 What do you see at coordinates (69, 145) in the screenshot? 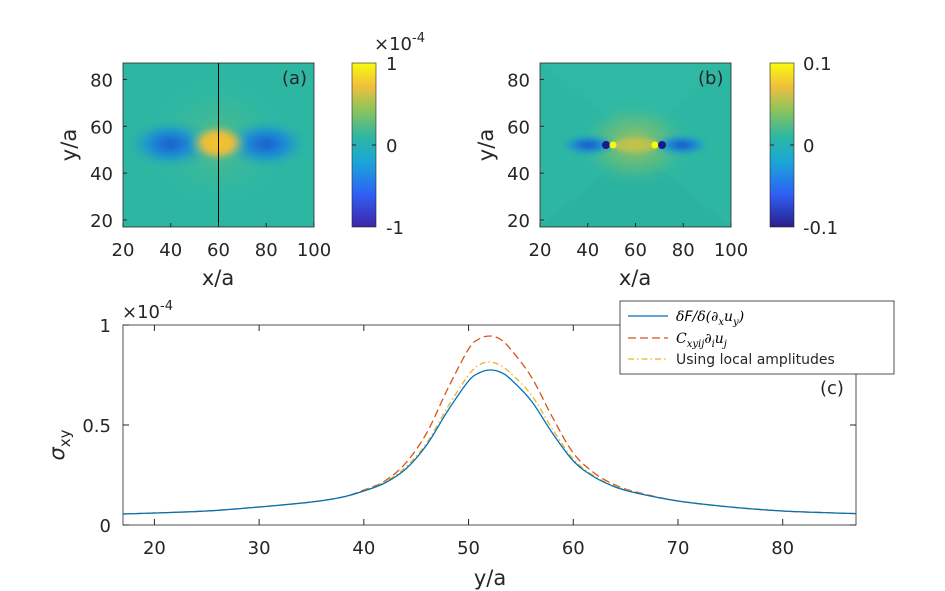
I see `heatmap-a-y-label: y/a` at bounding box center [69, 145].